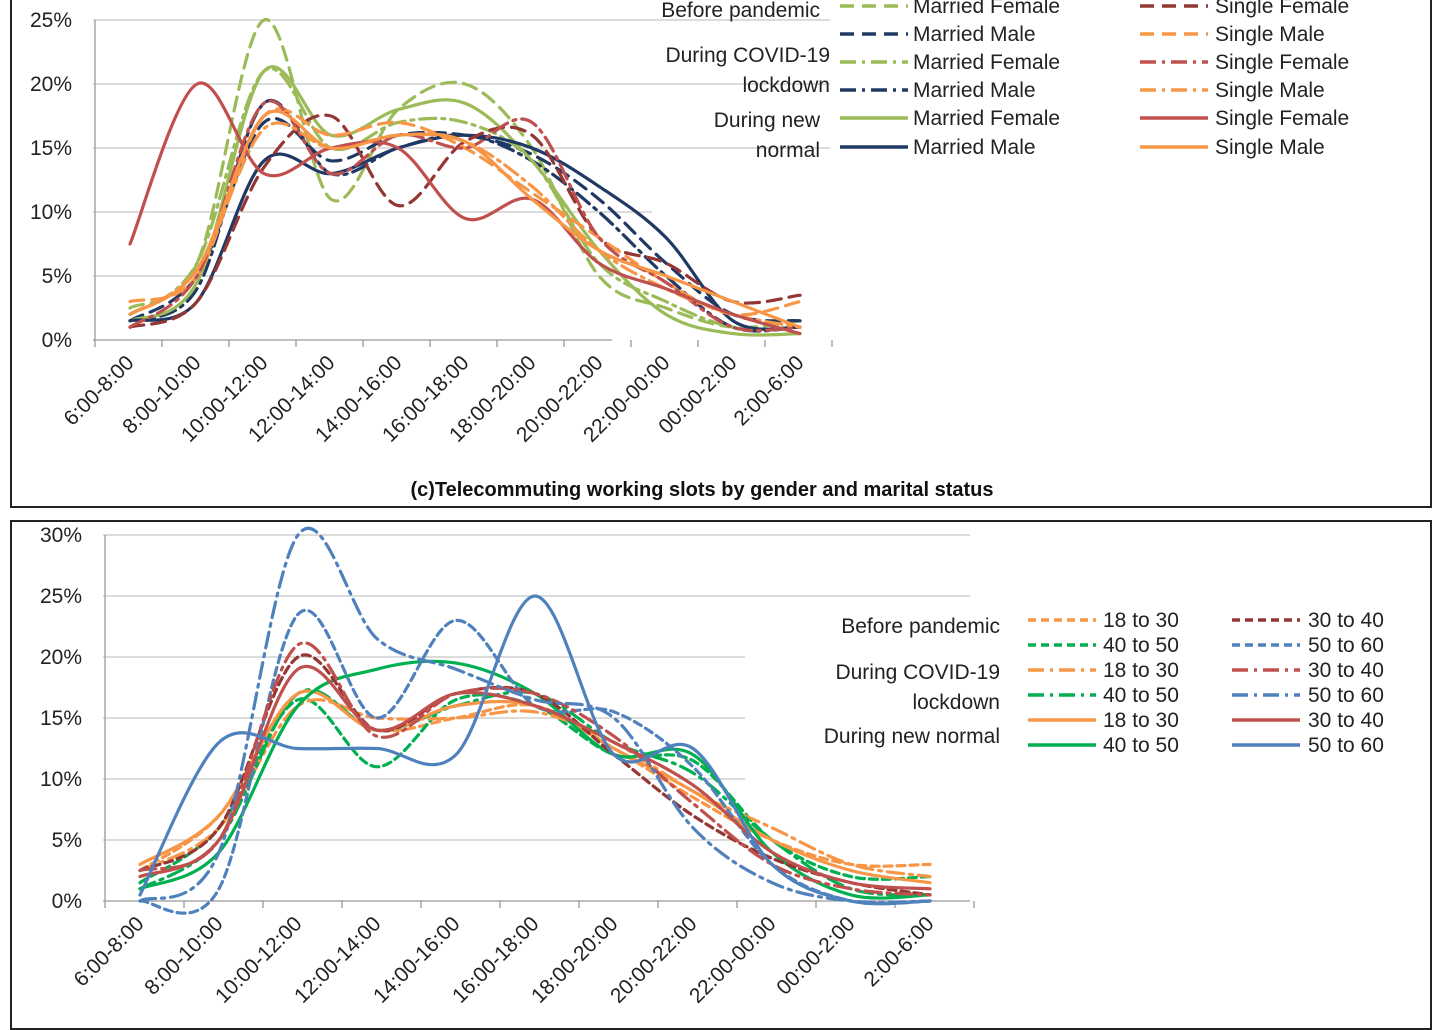  I want to click on x-tick-label-d: 2:00-6:00, so click(899, 951).